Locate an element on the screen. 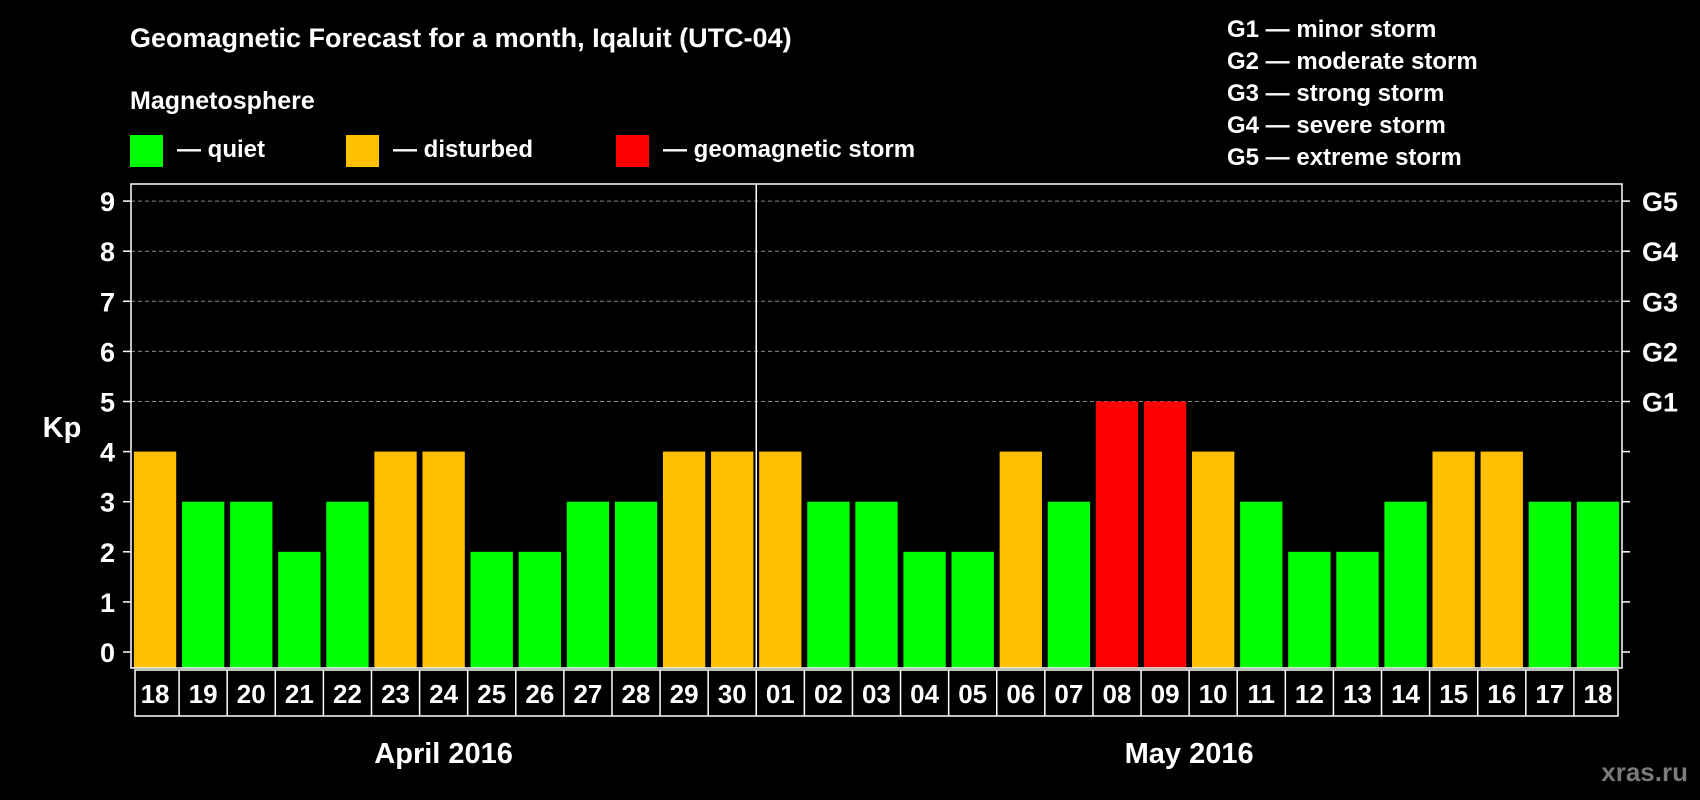 This screenshot has height=800, width=1700. month-labels: April 2016 May 2016 is located at coordinates (813, 754).